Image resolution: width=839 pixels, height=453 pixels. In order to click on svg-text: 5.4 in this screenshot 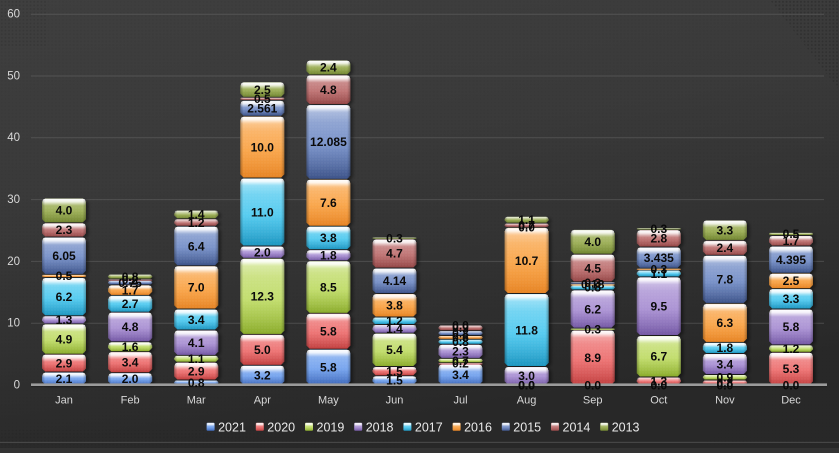, I will do `click(394, 350)`.